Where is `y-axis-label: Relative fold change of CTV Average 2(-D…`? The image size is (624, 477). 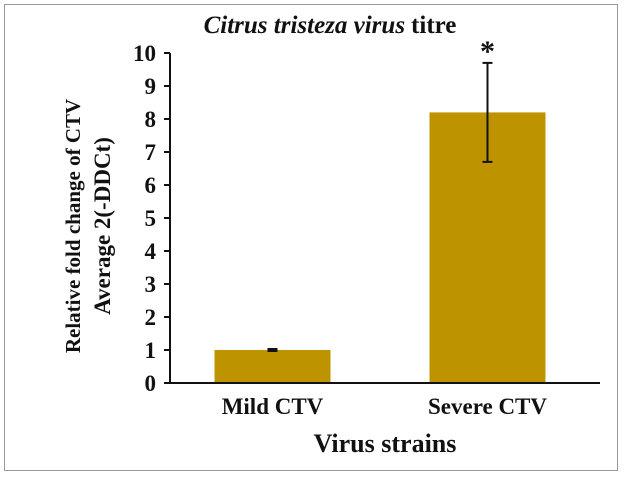 y-axis-label: Relative fold change of CTV Average 2(-D… is located at coordinates (88, 226).